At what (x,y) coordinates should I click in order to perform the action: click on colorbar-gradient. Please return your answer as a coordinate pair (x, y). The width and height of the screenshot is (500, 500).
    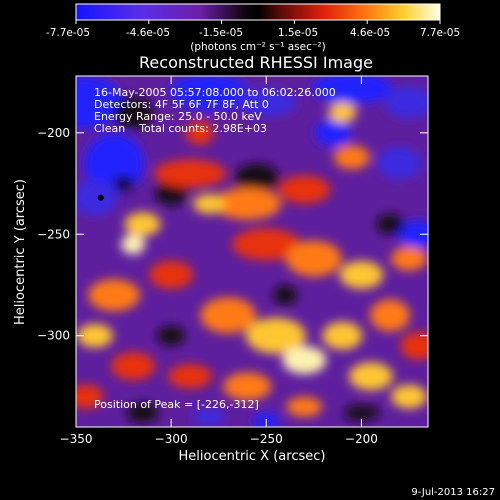
    Looking at the image, I should click on (258, 12).